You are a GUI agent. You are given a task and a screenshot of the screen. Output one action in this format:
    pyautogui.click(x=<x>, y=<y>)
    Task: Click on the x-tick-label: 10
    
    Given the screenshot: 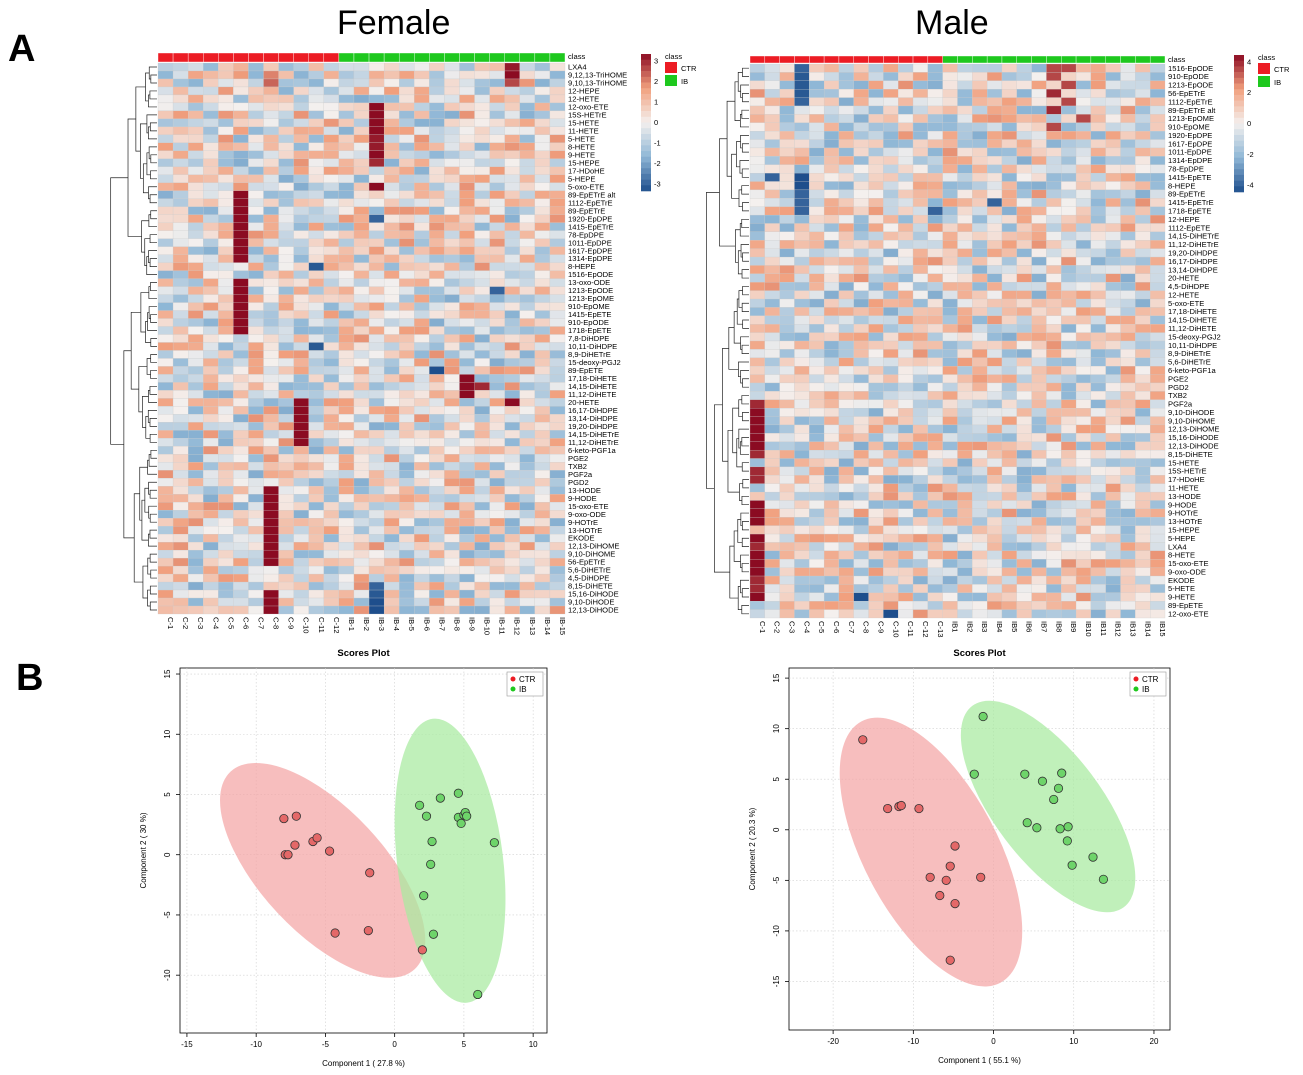 What is the action you would take?
    pyautogui.click(x=1073, y=1041)
    